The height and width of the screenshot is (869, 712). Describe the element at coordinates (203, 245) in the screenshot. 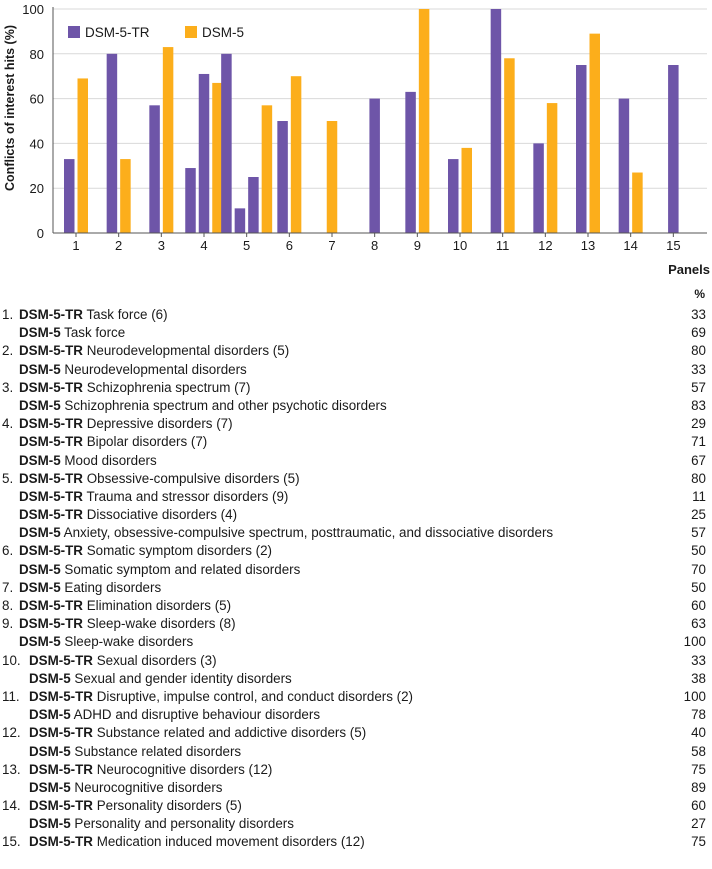

I see `x-tick-label: 4` at that location.